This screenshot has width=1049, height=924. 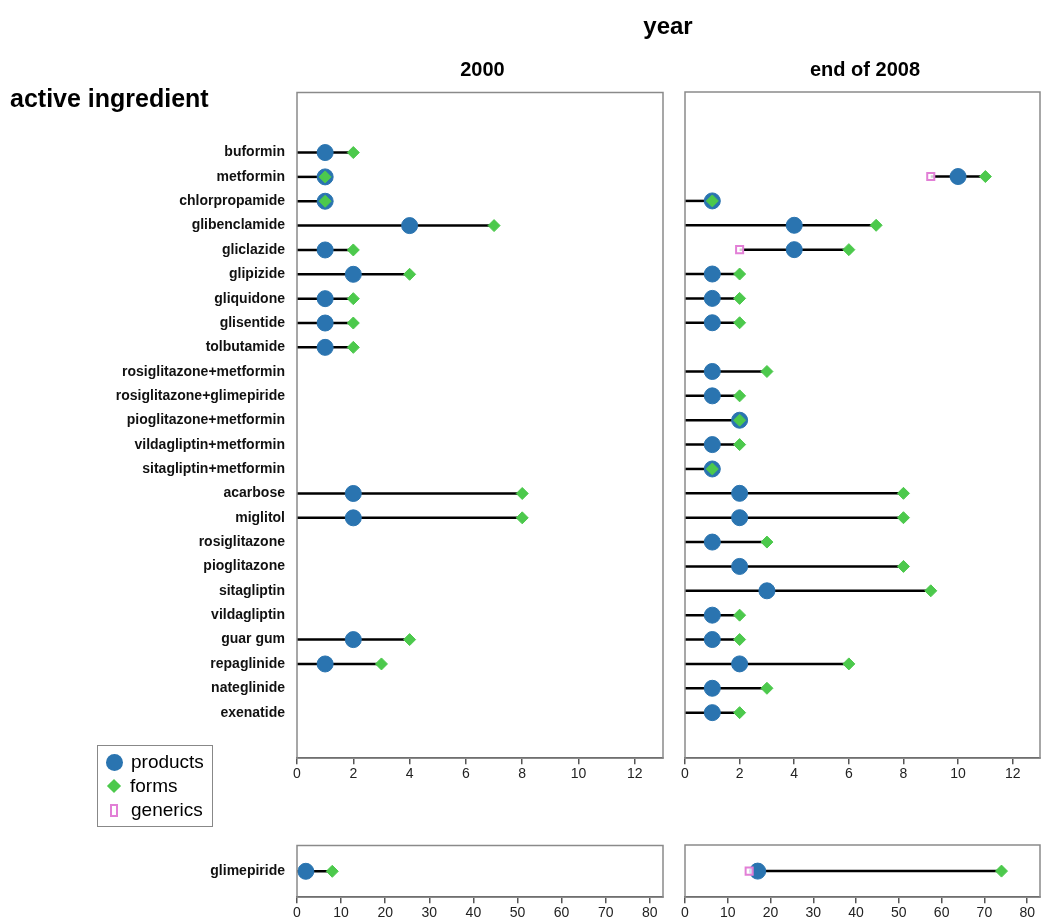 I want to click on y-tick-label: sitagliptin+metformin, so click(x=213, y=468).